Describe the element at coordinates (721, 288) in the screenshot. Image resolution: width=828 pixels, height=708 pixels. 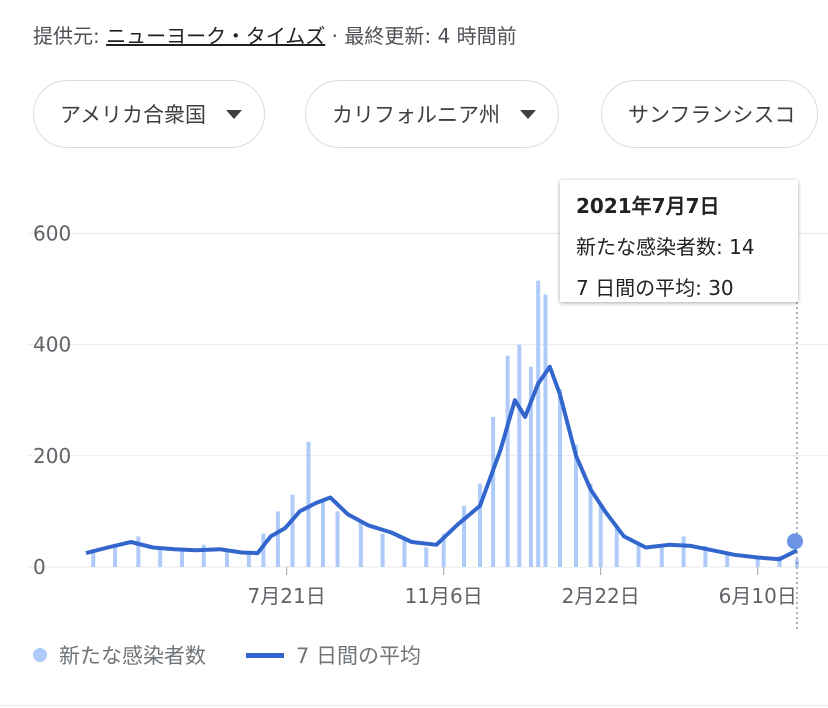
I see `tooltip-average-value: 30` at that location.